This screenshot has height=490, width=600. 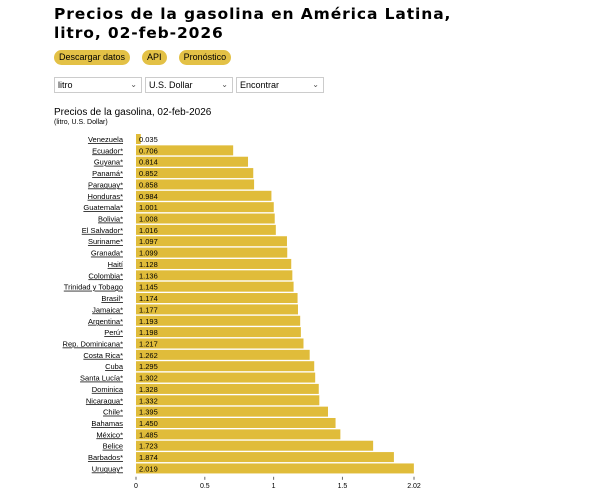 I want to click on category-label: Rep. Dominicana*, so click(x=93, y=343).